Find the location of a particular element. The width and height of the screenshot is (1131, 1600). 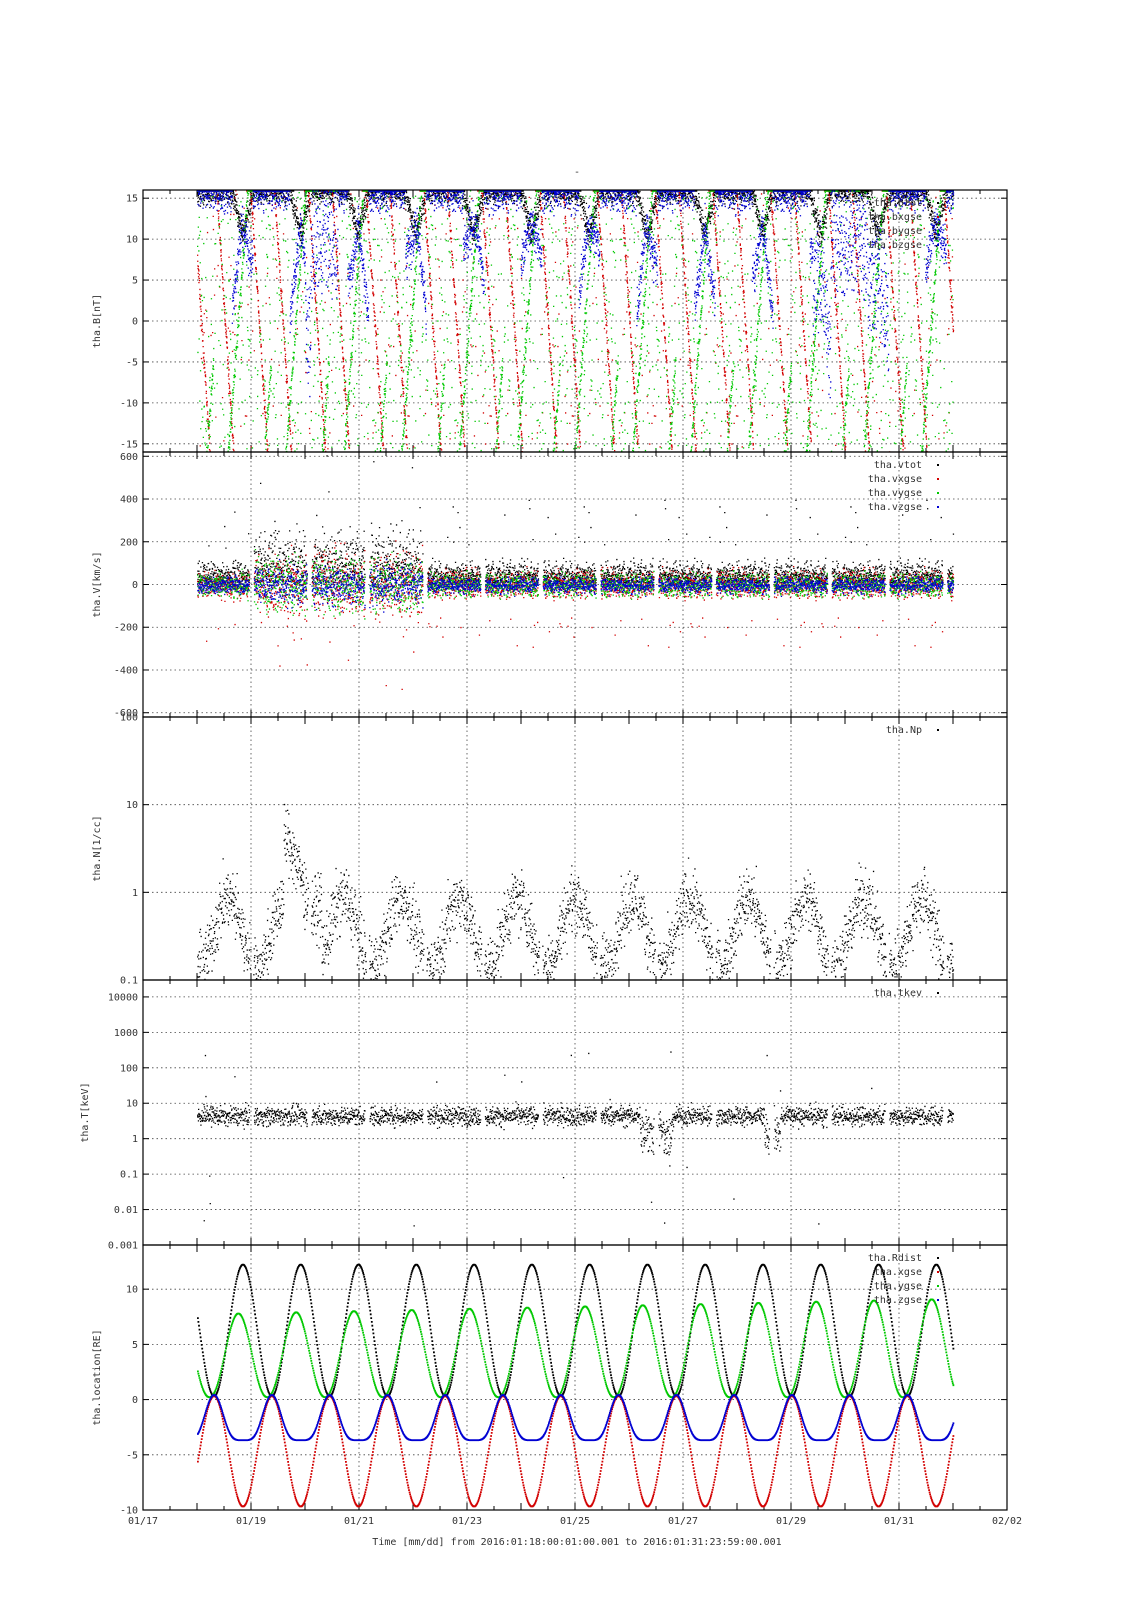

series-tha-vzgse is located at coordinates (576, 585).